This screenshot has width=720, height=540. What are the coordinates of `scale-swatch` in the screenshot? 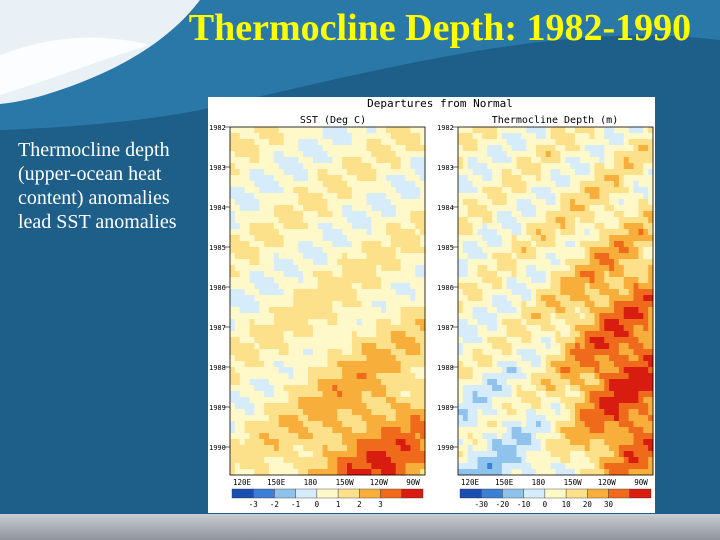 It's located at (348, 493).